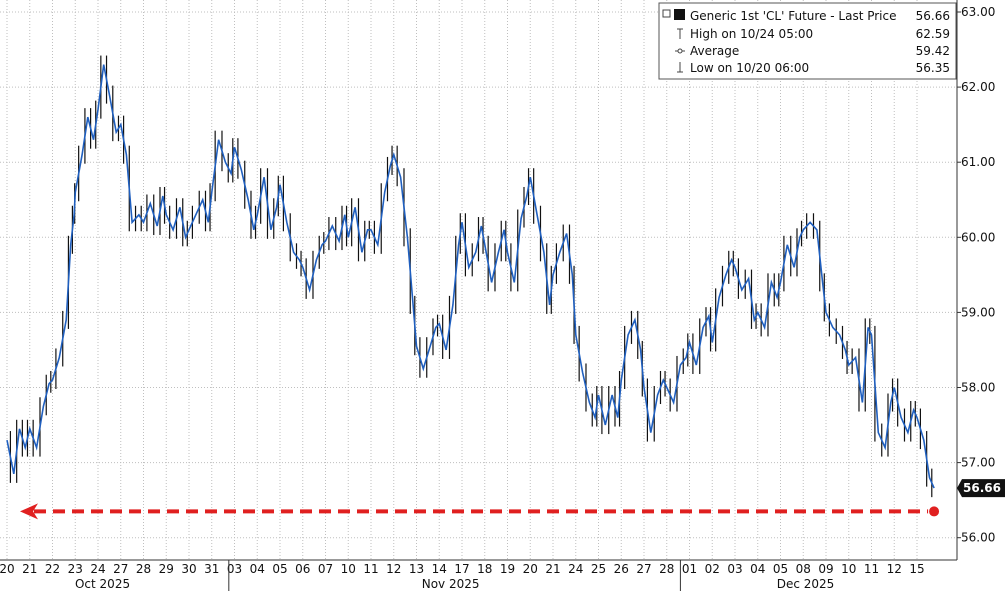 Image resolution: width=1005 pixels, height=591 pixels. I want to click on x-tick-label: 01, so click(689, 569).